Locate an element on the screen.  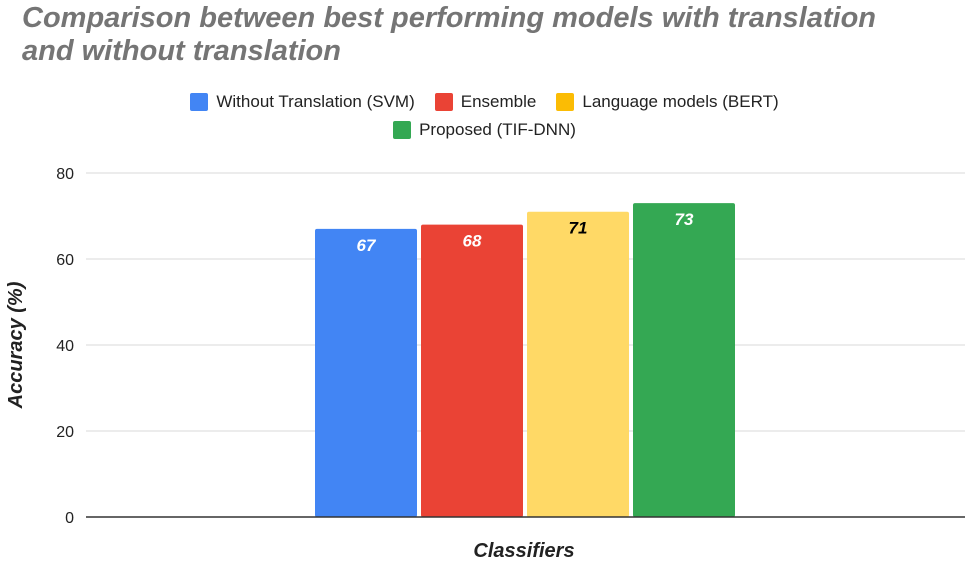
legend-label-bert: Language models (BERT) is located at coordinates (680, 101).